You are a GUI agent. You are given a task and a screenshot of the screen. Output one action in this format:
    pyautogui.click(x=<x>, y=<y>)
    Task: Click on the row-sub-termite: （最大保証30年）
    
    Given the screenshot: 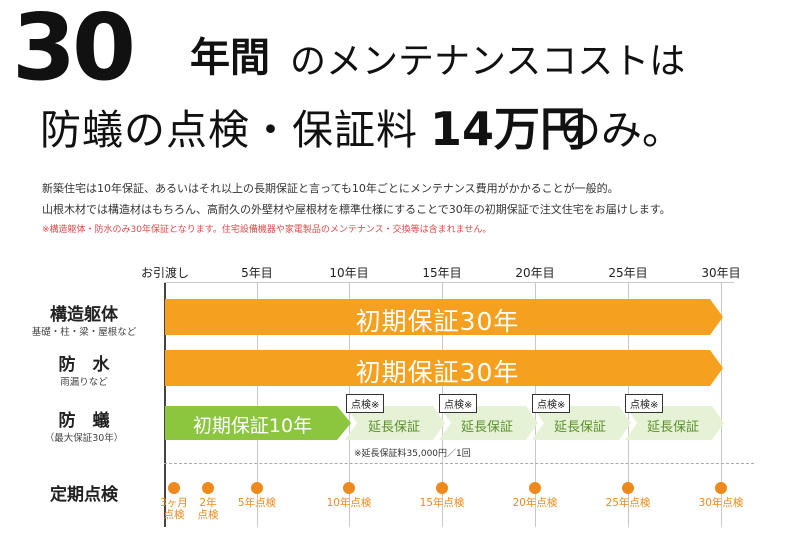 What is the action you would take?
    pyautogui.click(x=84, y=438)
    